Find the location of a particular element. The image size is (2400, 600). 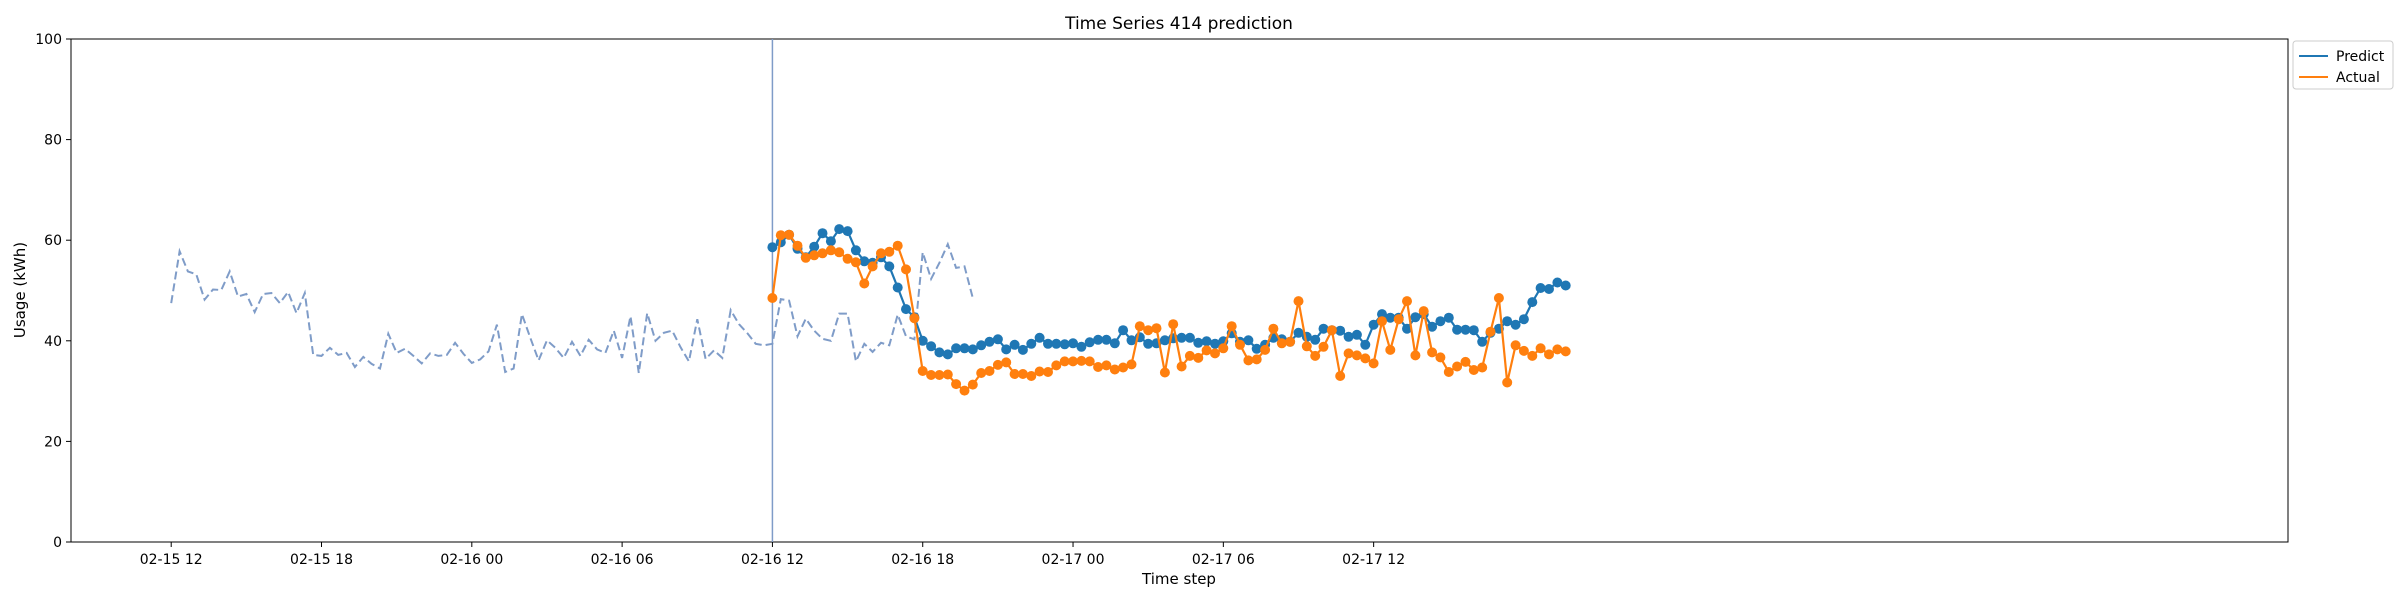

x-tick-label: 02-17 12 is located at coordinates (1373, 560).